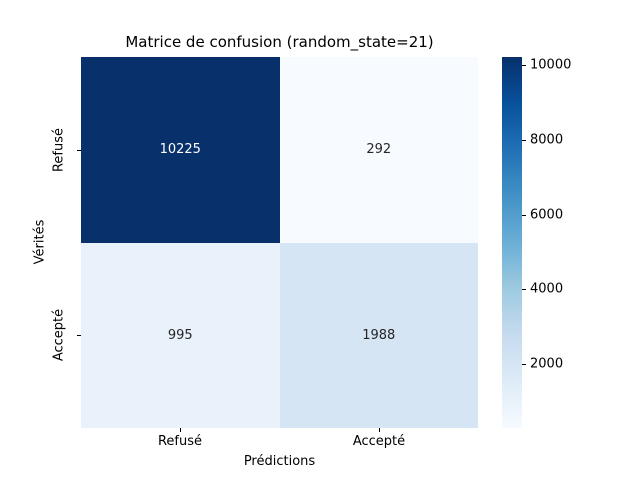 The image size is (640, 480). Describe the element at coordinates (279, 461) in the screenshot. I see `x-axis-label: Prédictions` at that location.